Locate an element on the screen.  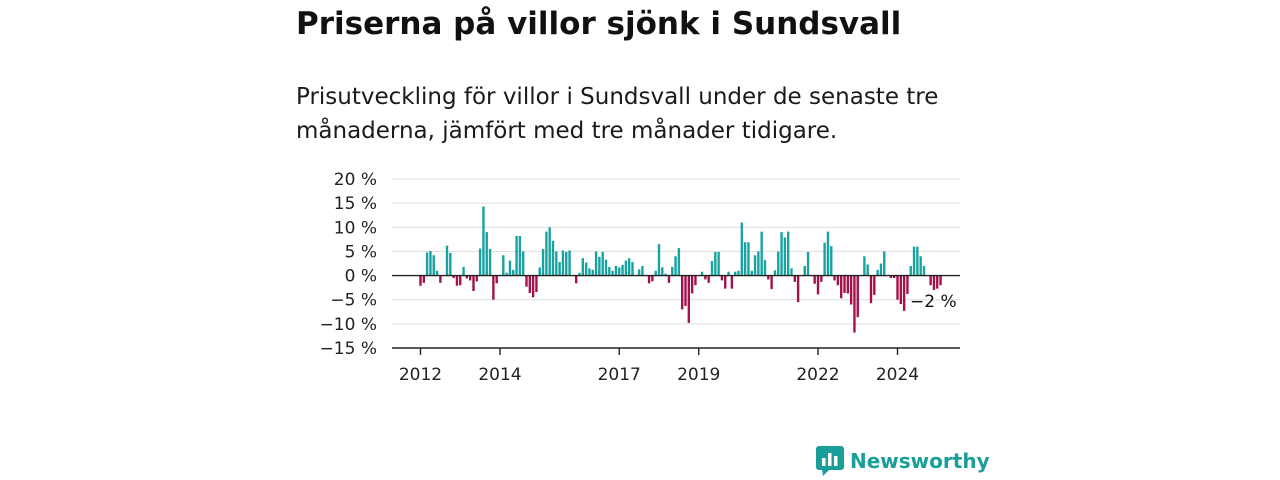
newsworthy-logo-text: Newsworthy is located at coordinates (920, 461).